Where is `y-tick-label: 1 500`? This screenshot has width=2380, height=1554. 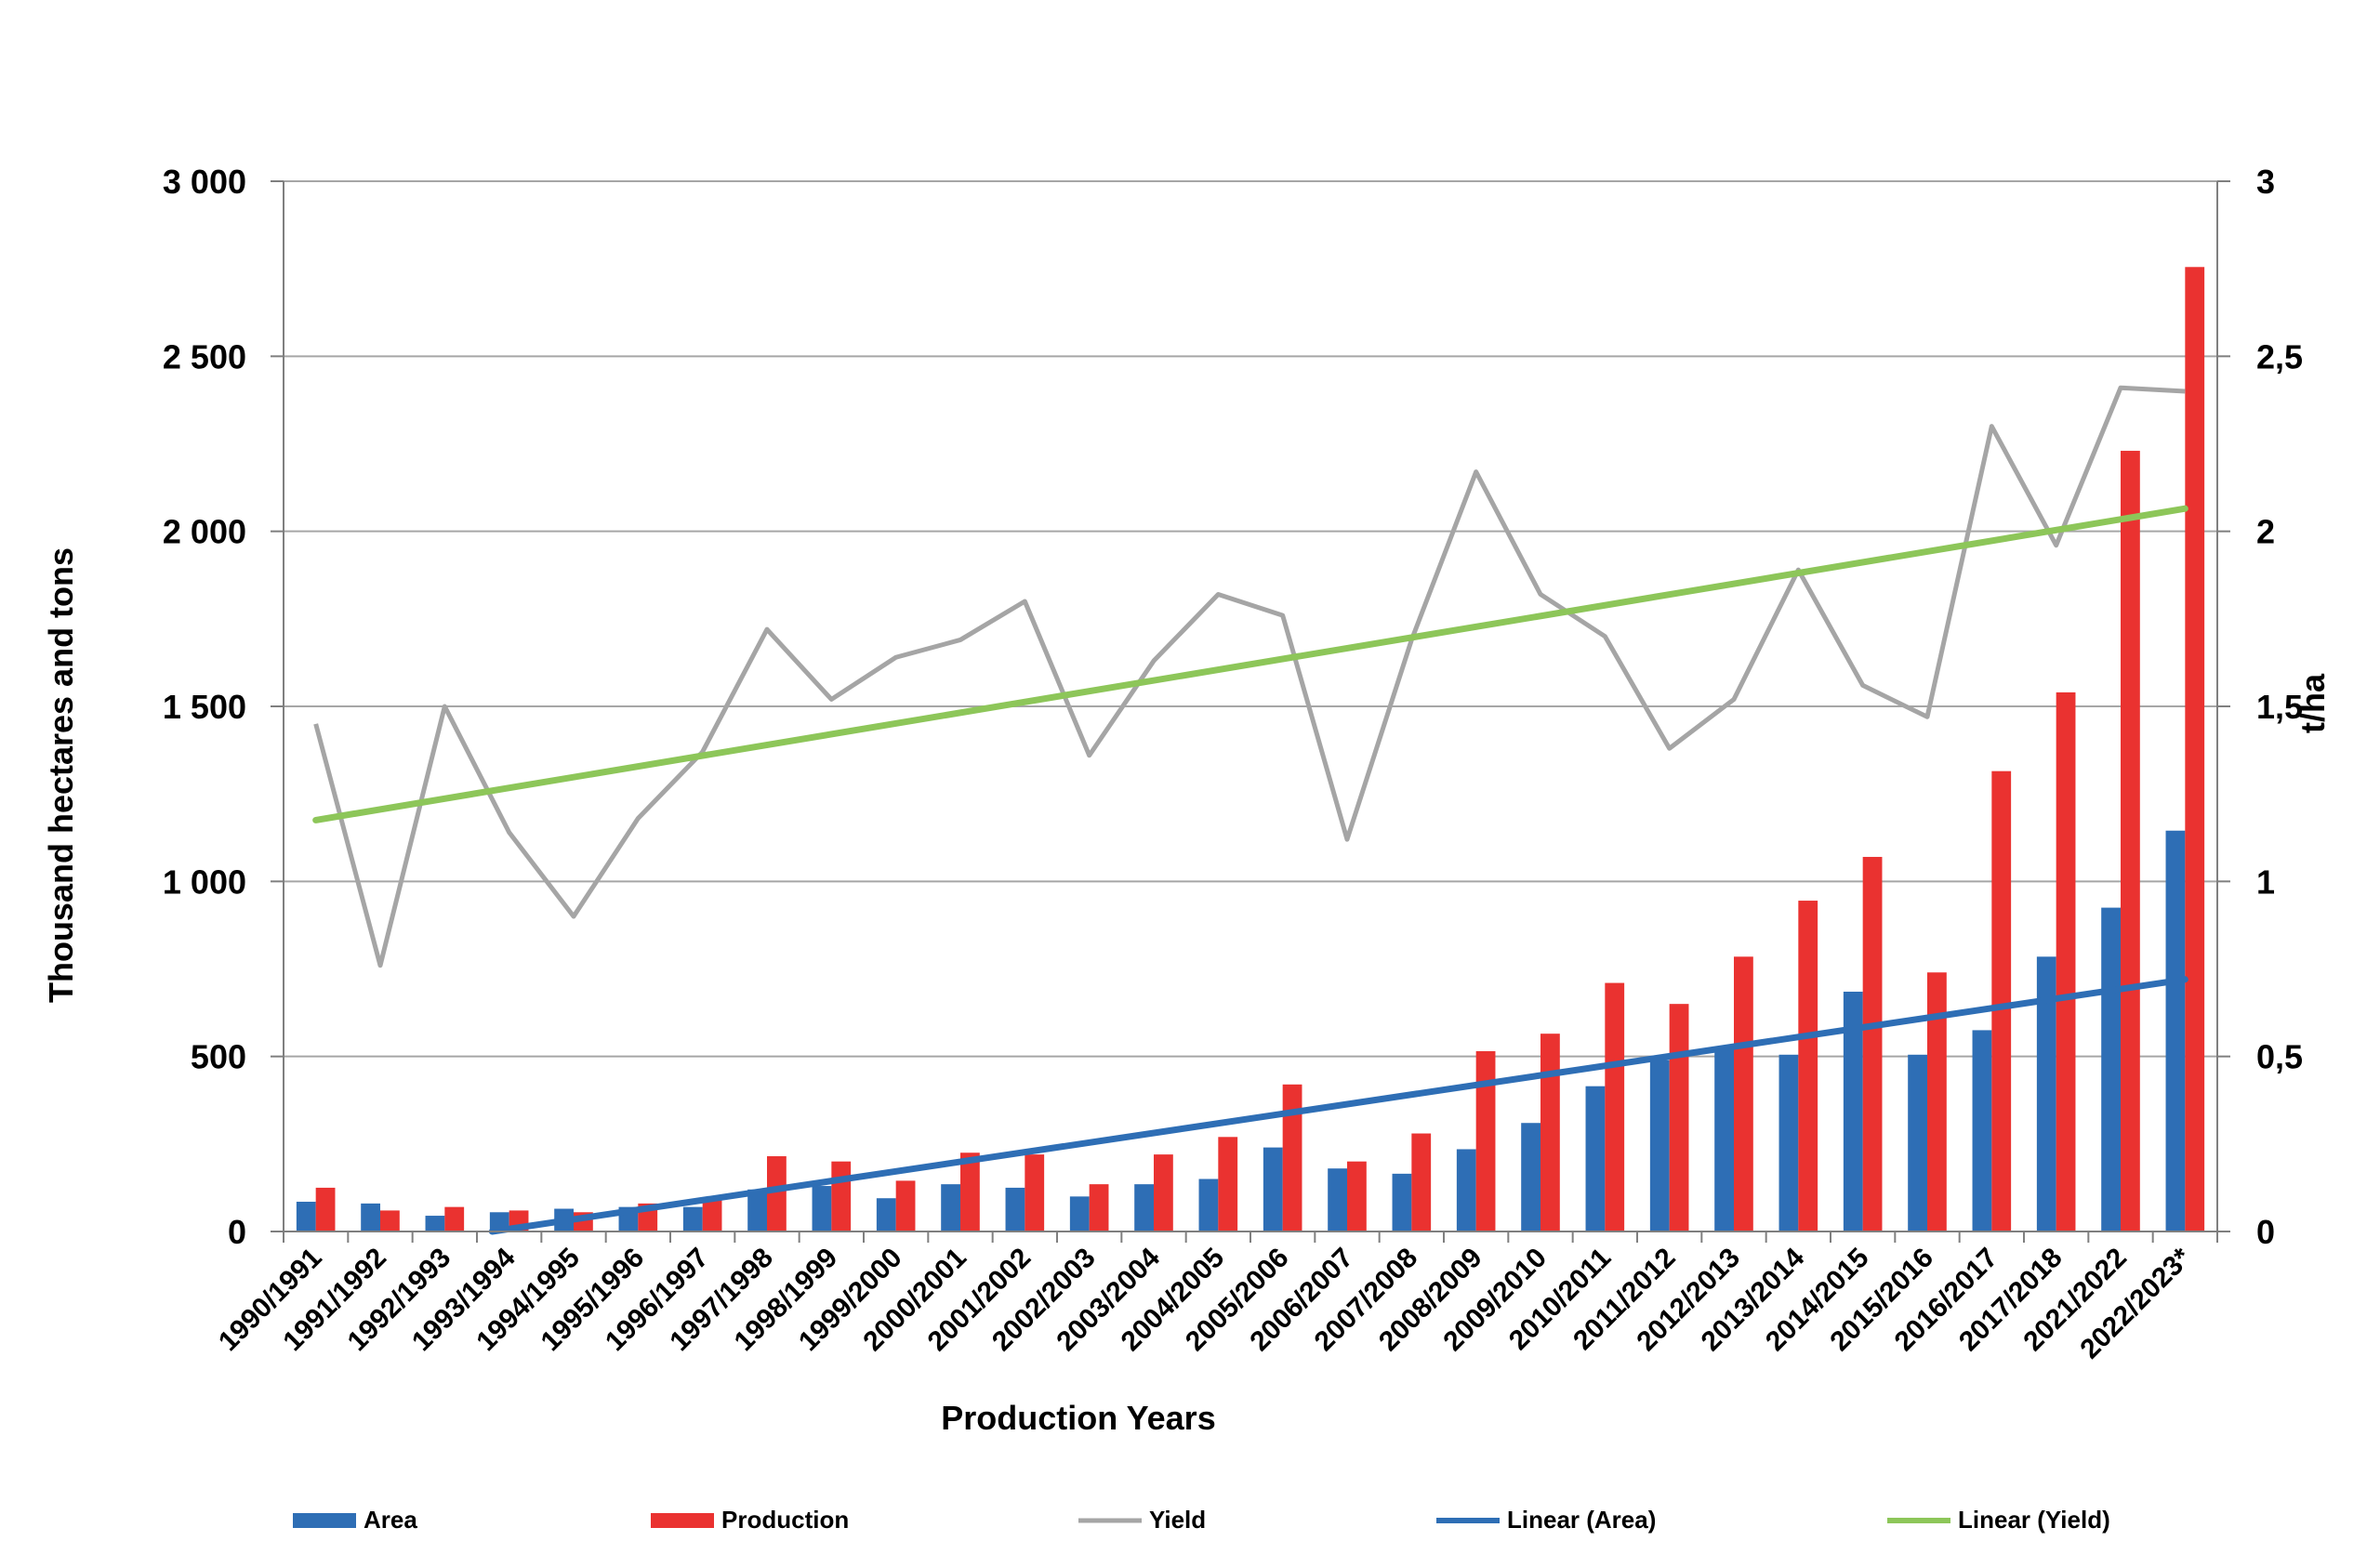
y-tick-label: 1 500 is located at coordinates (204, 707).